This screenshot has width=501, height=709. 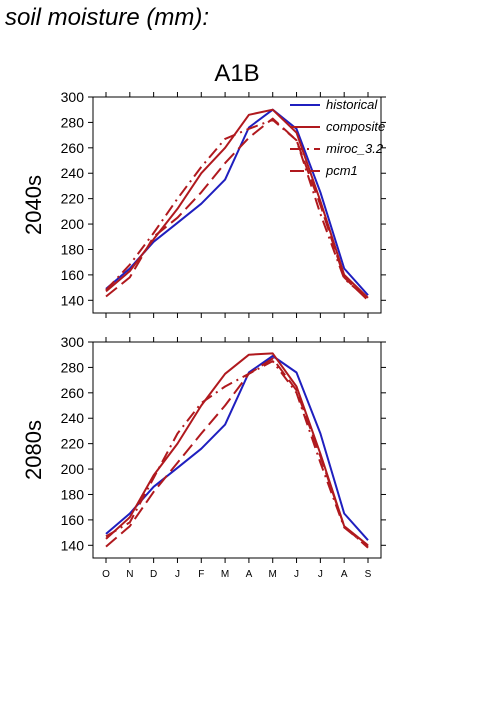 What do you see at coordinates (368, 574) in the screenshot?
I see `x-tick-label: S` at bounding box center [368, 574].